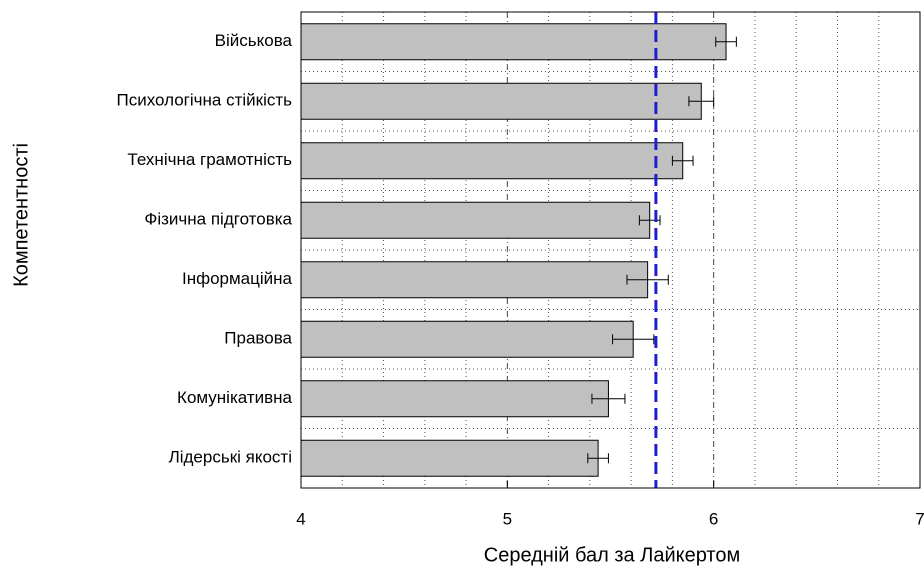  What do you see at coordinates (237, 278) in the screenshot?
I see `y-tick-label: Інформаційна` at bounding box center [237, 278].